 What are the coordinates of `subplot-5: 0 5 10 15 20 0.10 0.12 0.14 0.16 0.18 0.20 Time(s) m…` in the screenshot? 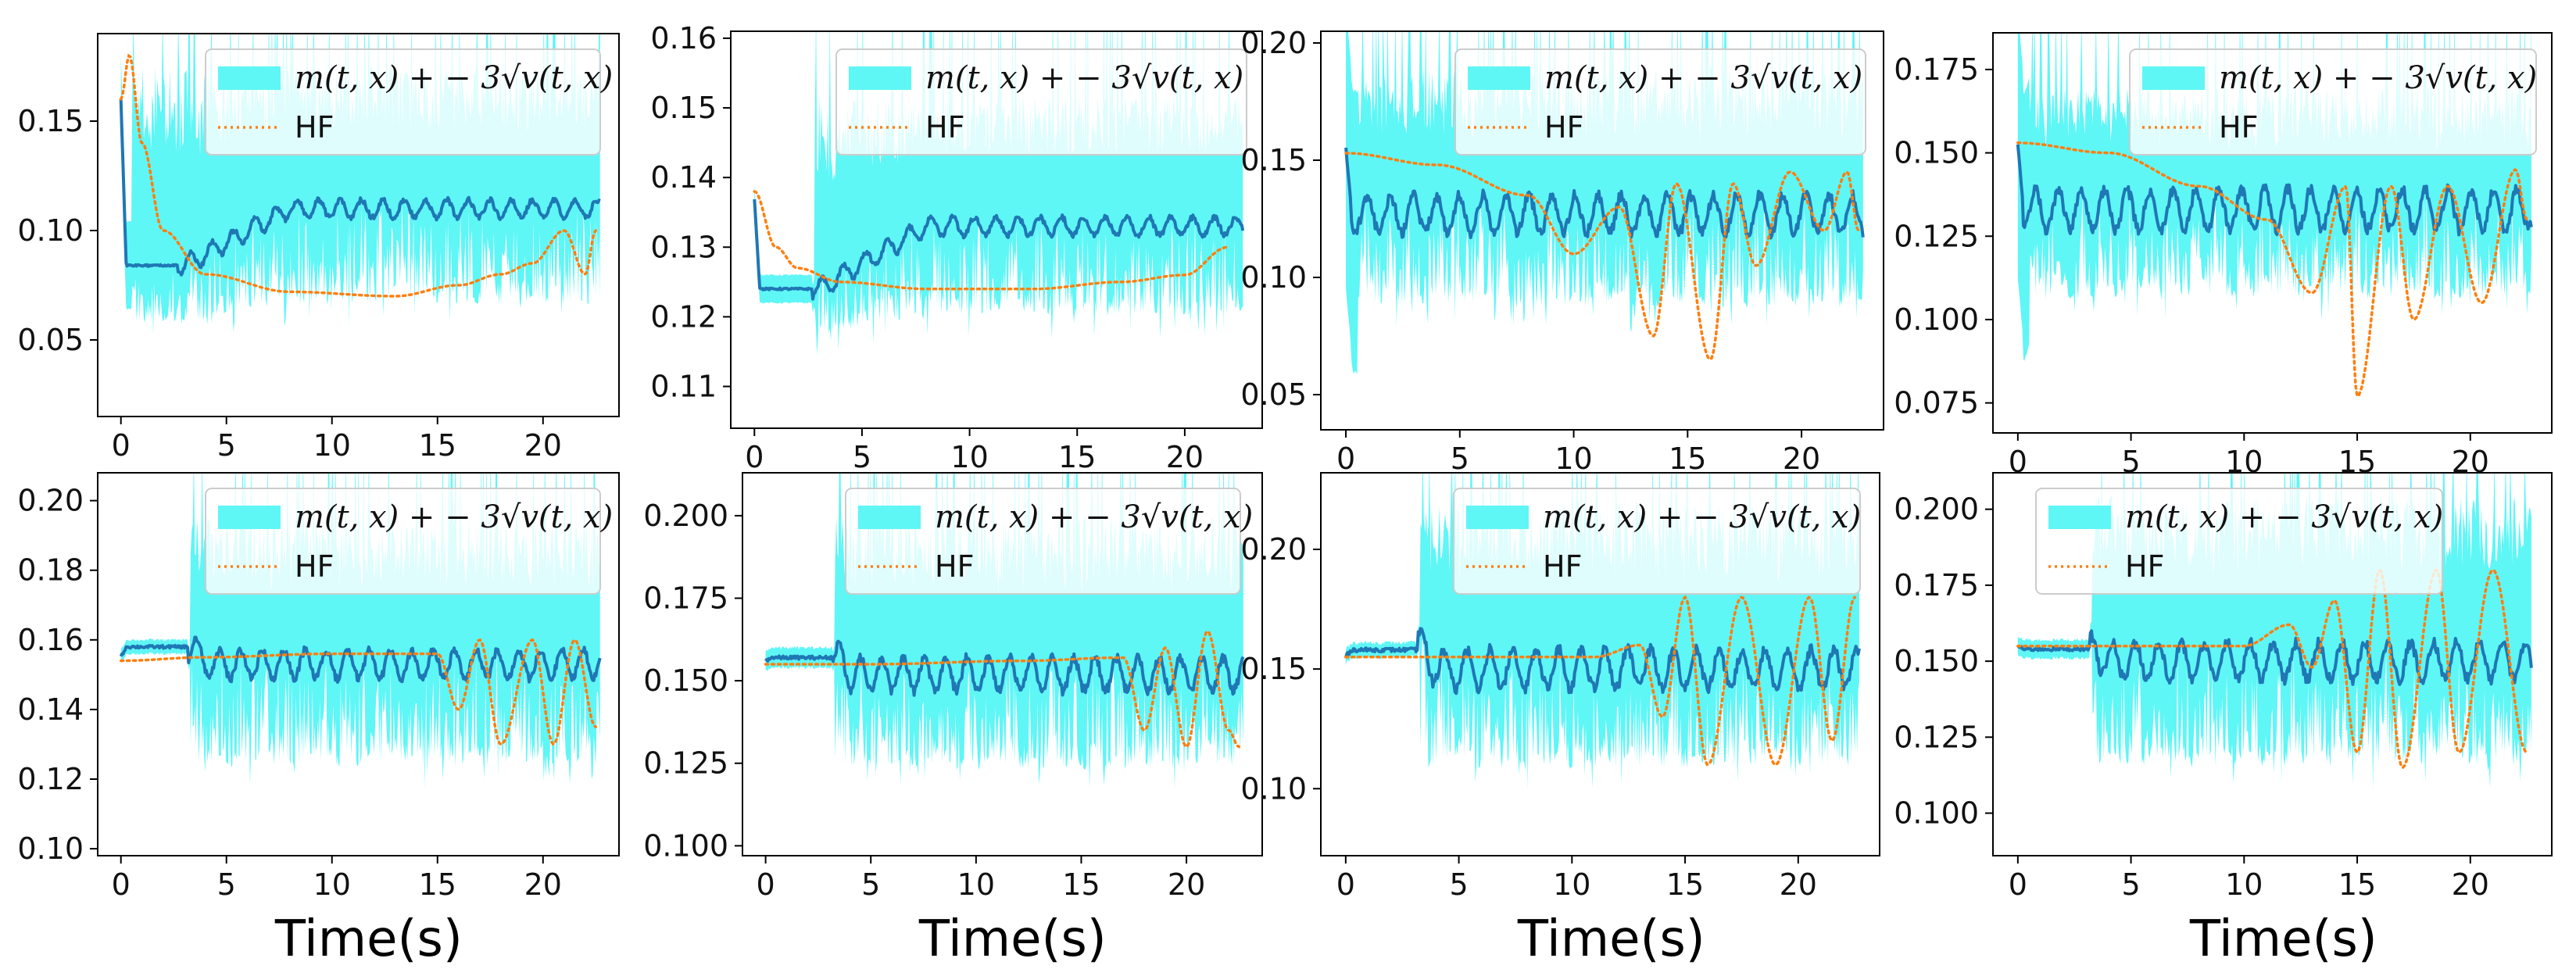 It's located at (318, 720).